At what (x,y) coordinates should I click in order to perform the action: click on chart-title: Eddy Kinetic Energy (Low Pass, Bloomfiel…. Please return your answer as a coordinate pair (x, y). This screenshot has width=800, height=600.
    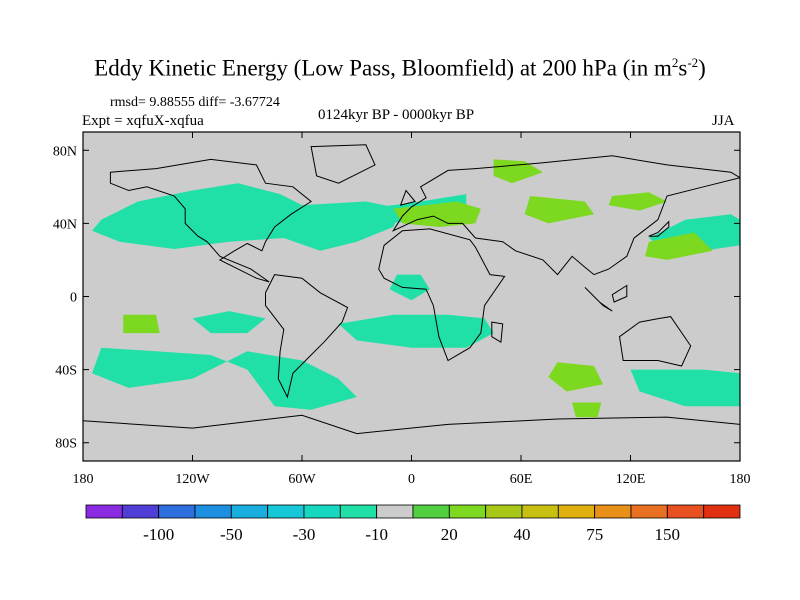
    Looking at the image, I should click on (400, 68).